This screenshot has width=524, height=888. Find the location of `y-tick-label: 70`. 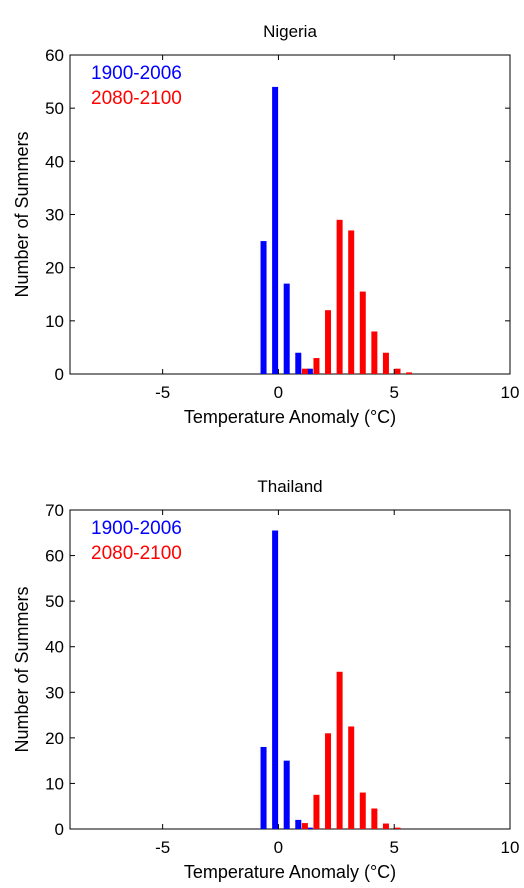

y-tick-label: 70 is located at coordinates (54, 510).